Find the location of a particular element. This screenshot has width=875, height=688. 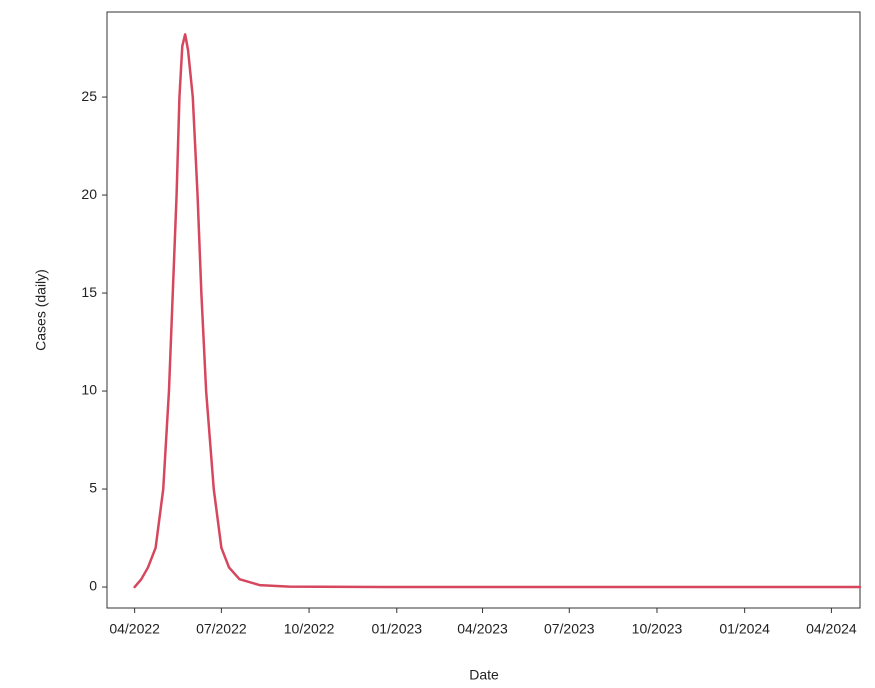

y-tick-label: 5 is located at coordinates (93, 488).